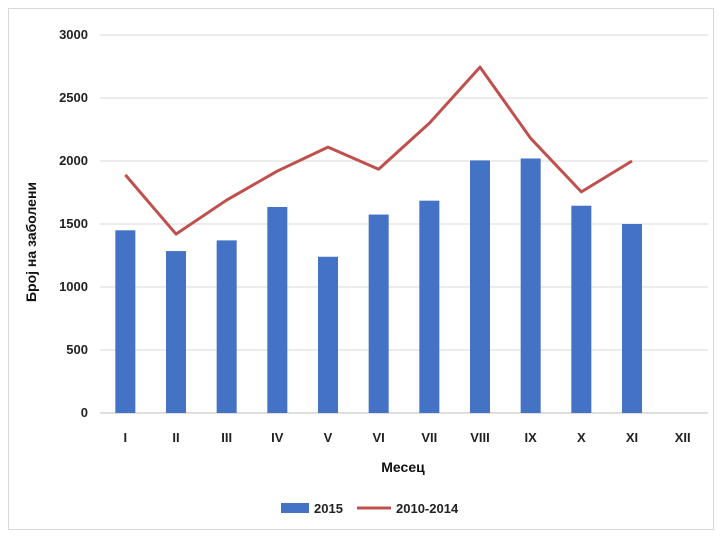 The image size is (722, 536). Describe the element at coordinates (407, 437) in the screenshot. I see `x-axis-ticks: I II III IV V VI VII VIII IX X XI XII` at that location.